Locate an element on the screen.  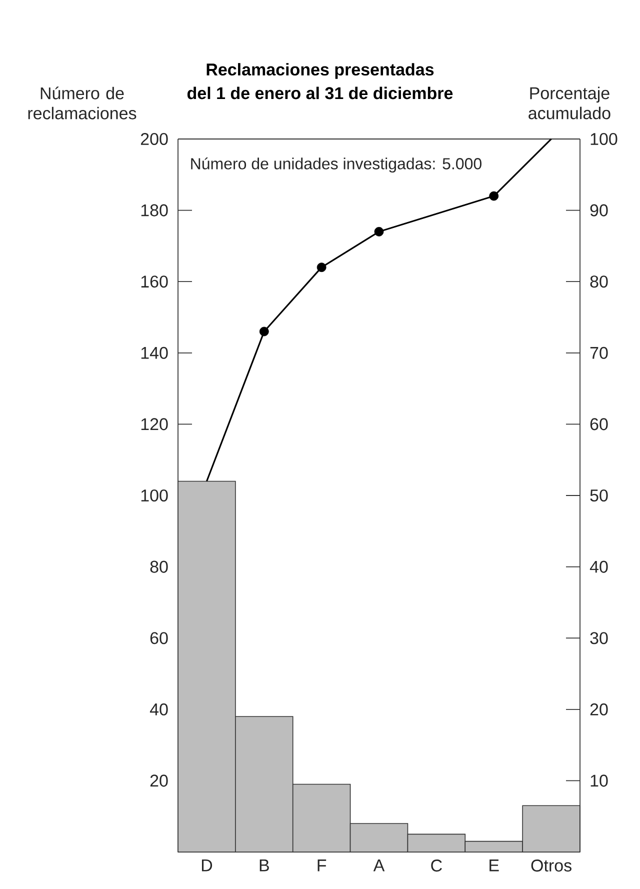
x-tick-label: D is located at coordinates (207, 866).